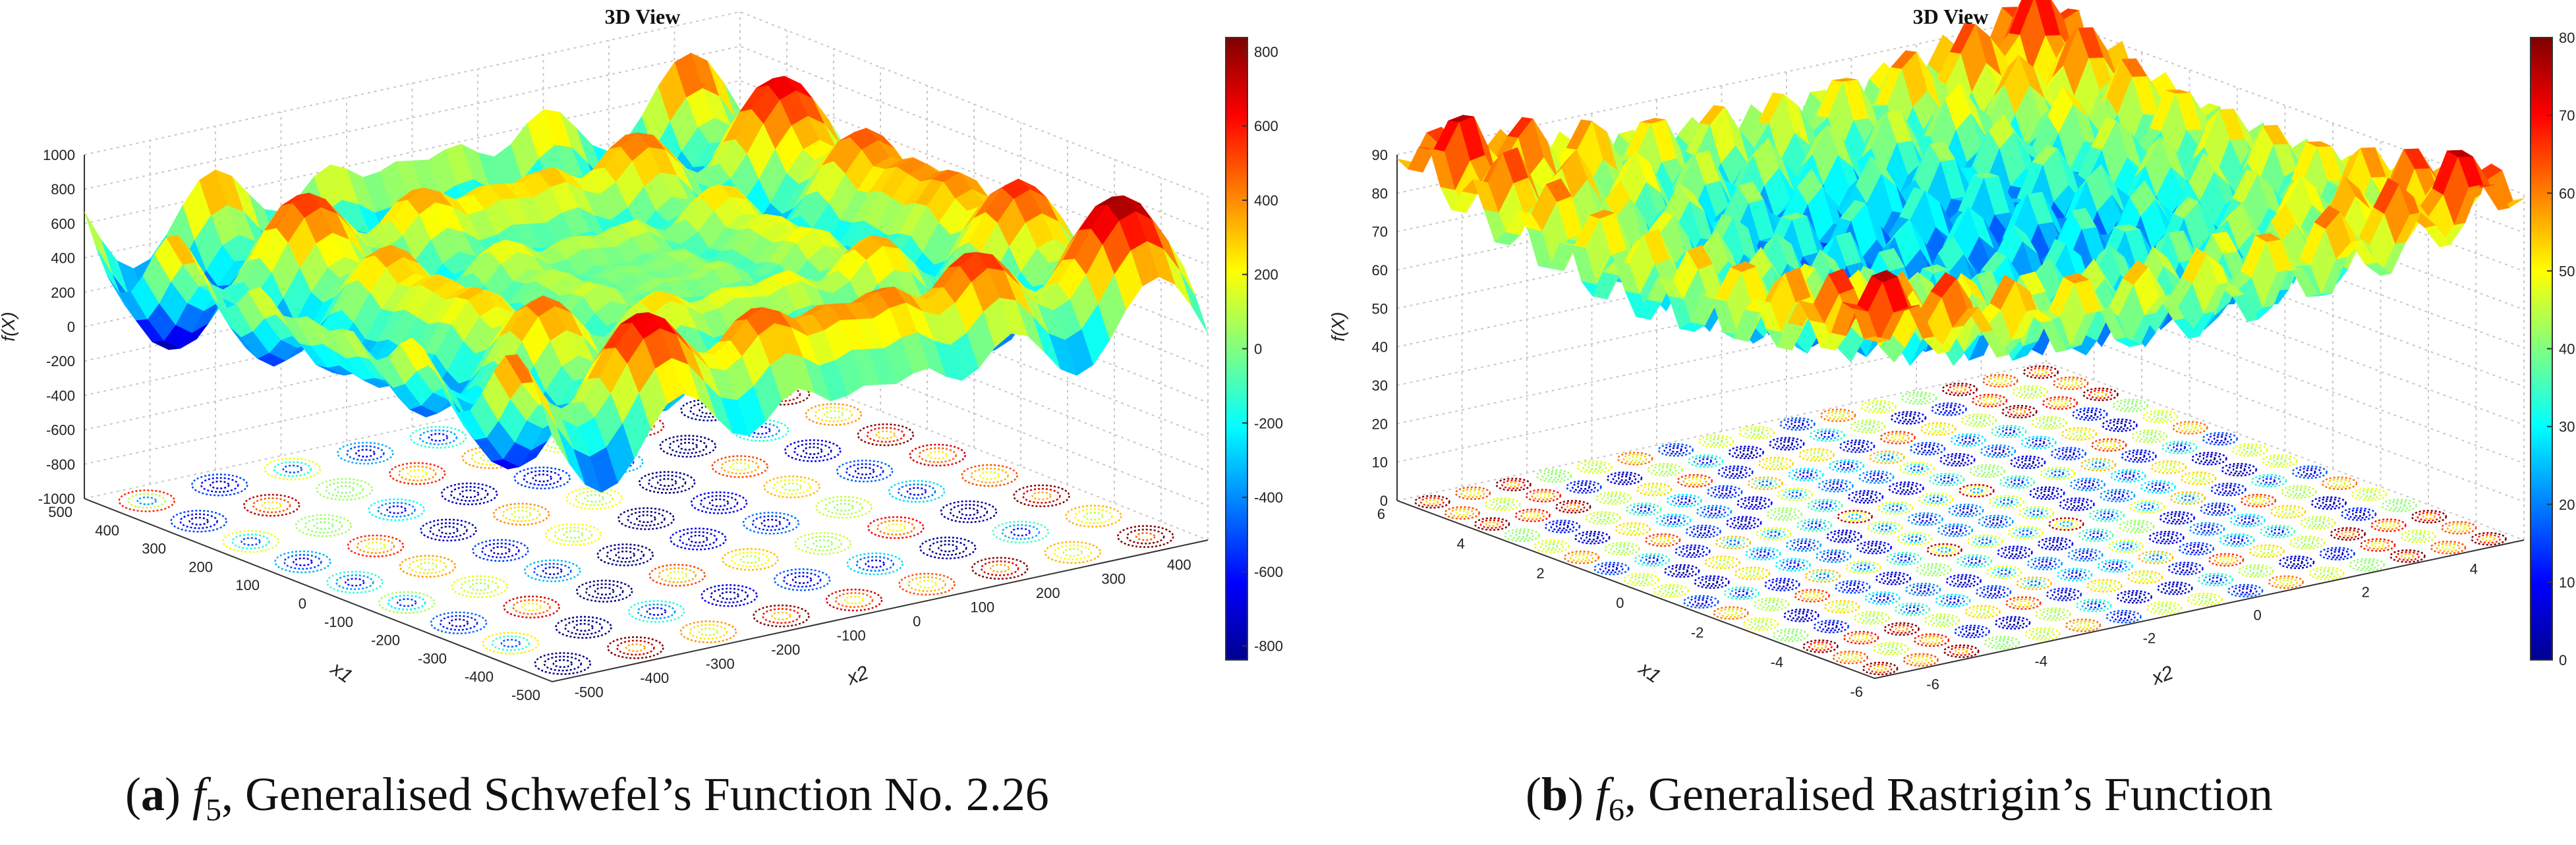 This screenshot has width=2576, height=845. What do you see at coordinates (199, 795) in the screenshot?
I see `caption-a-func: f` at bounding box center [199, 795].